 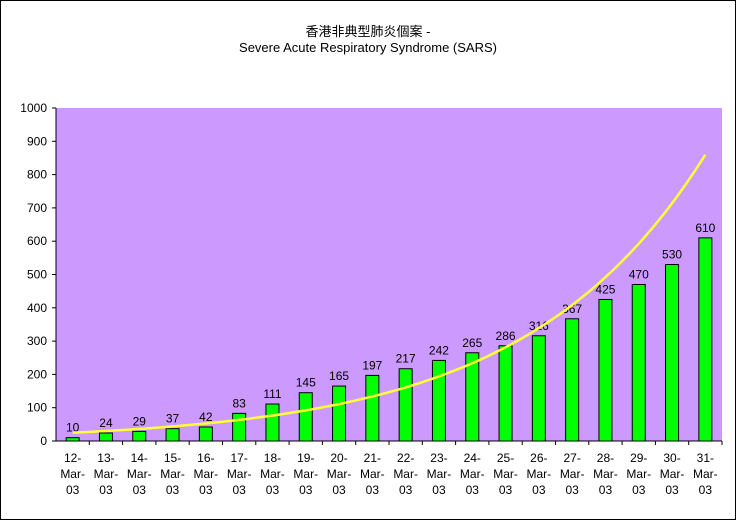 I want to click on data-label: 217, so click(x=406, y=359).